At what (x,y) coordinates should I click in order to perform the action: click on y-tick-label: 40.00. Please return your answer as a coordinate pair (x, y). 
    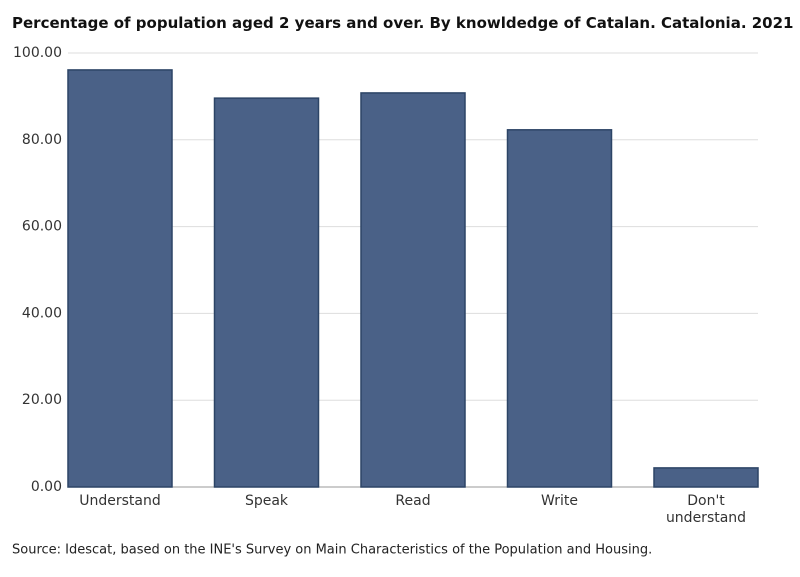
    Looking at the image, I should click on (42, 313).